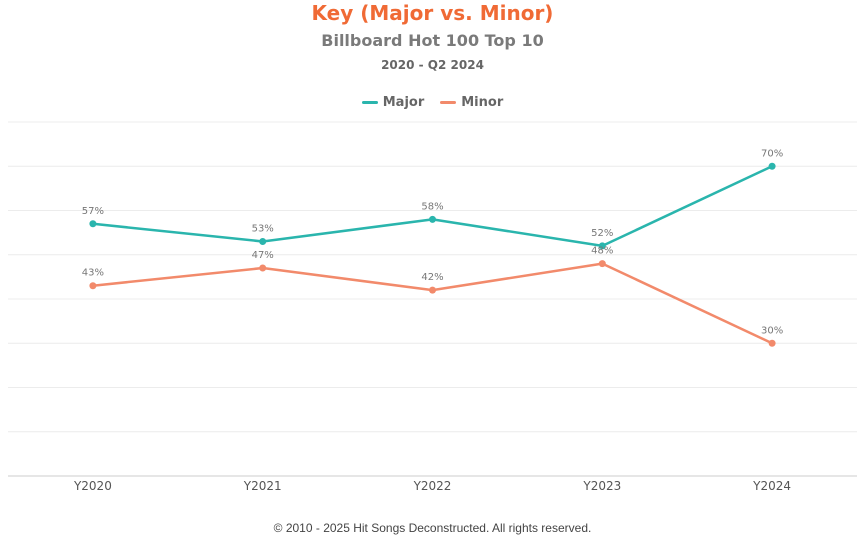  Describe the element at coordinates (602, 233) in the screenshot. I see `data-label-major: 52%` at that location.